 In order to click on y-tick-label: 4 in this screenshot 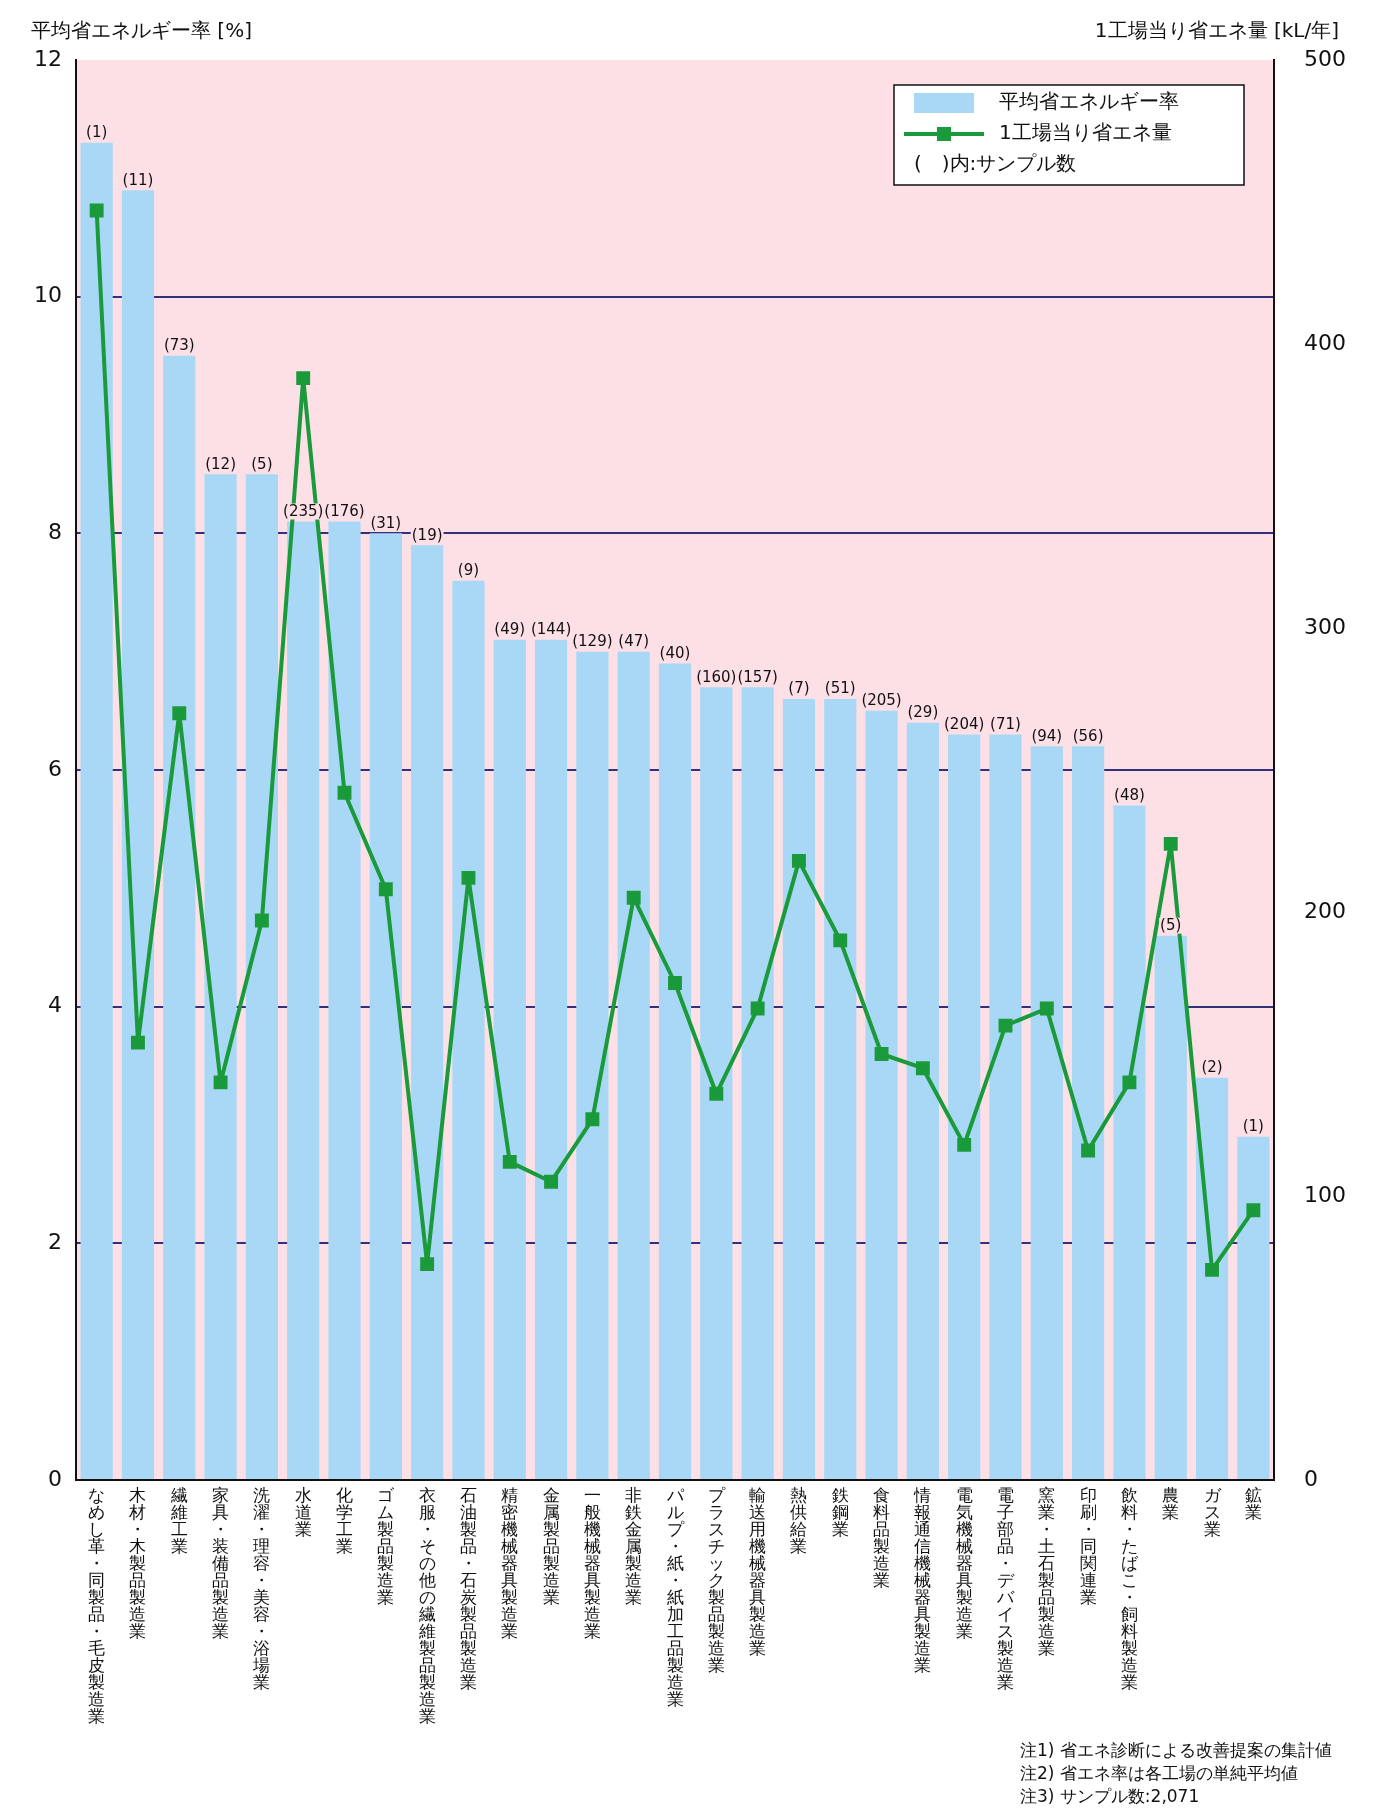, I will do `click(54, 1005)`.